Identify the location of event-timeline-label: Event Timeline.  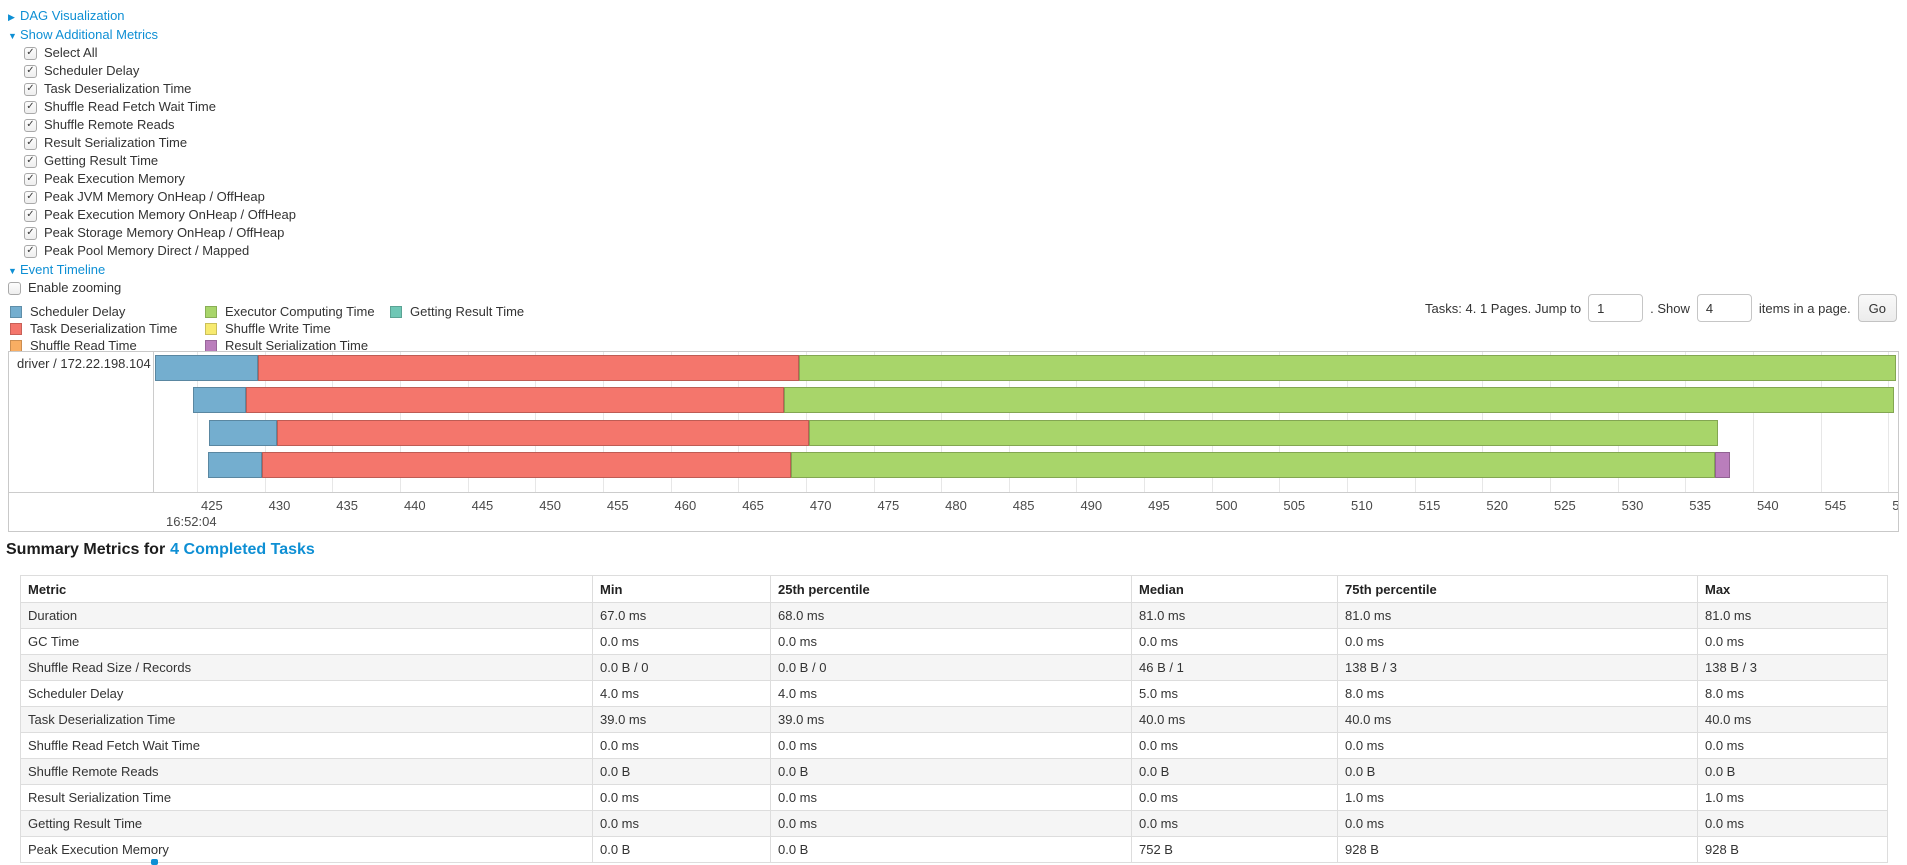
(63, 269).